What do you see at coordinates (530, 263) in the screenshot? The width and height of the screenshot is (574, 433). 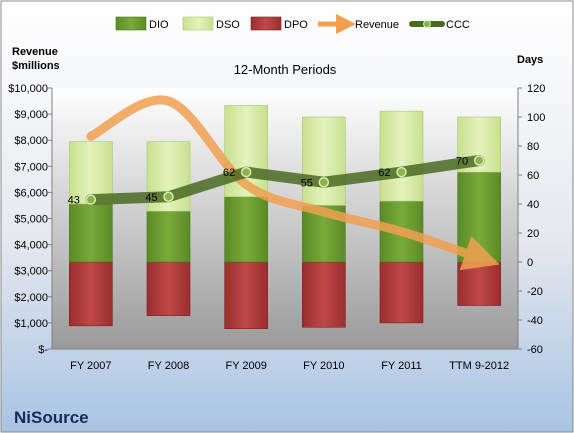 I see `right-tick-label: 0` at bounding box center [530, 263].